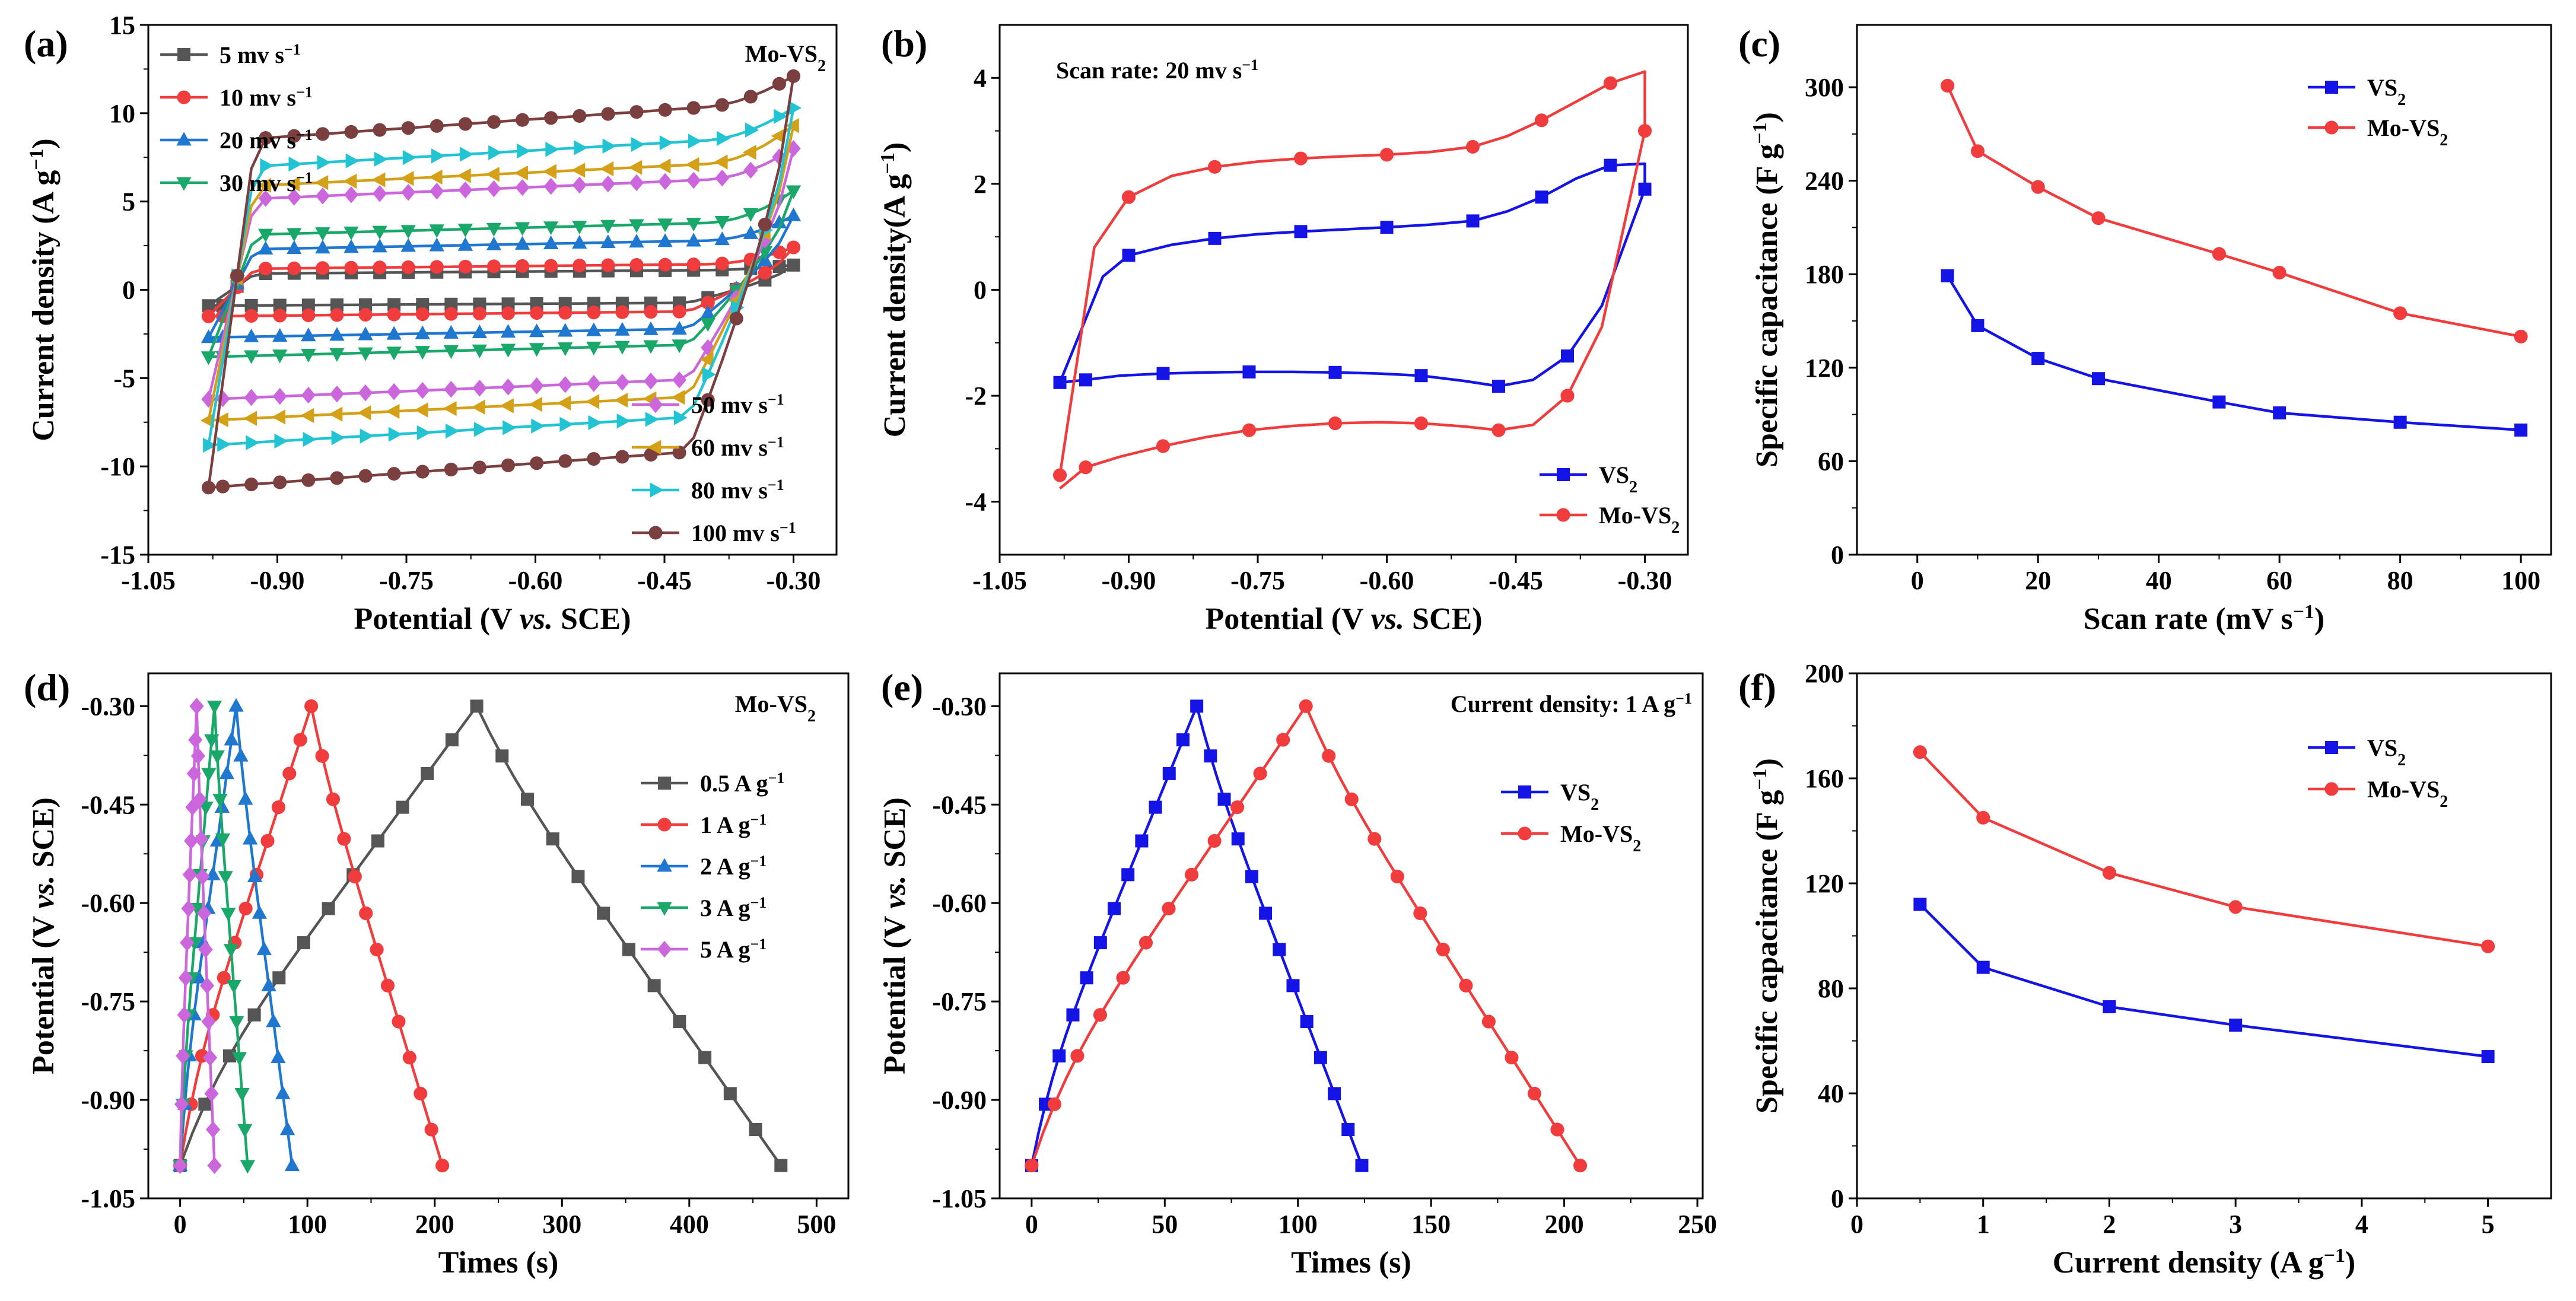 The width and height of the screenshot is (2576, 1301). What do you see at coordinates (2038, 580) in the screenshot?
I see `x-tick-label: 20` at bounding box center [2038, 580].